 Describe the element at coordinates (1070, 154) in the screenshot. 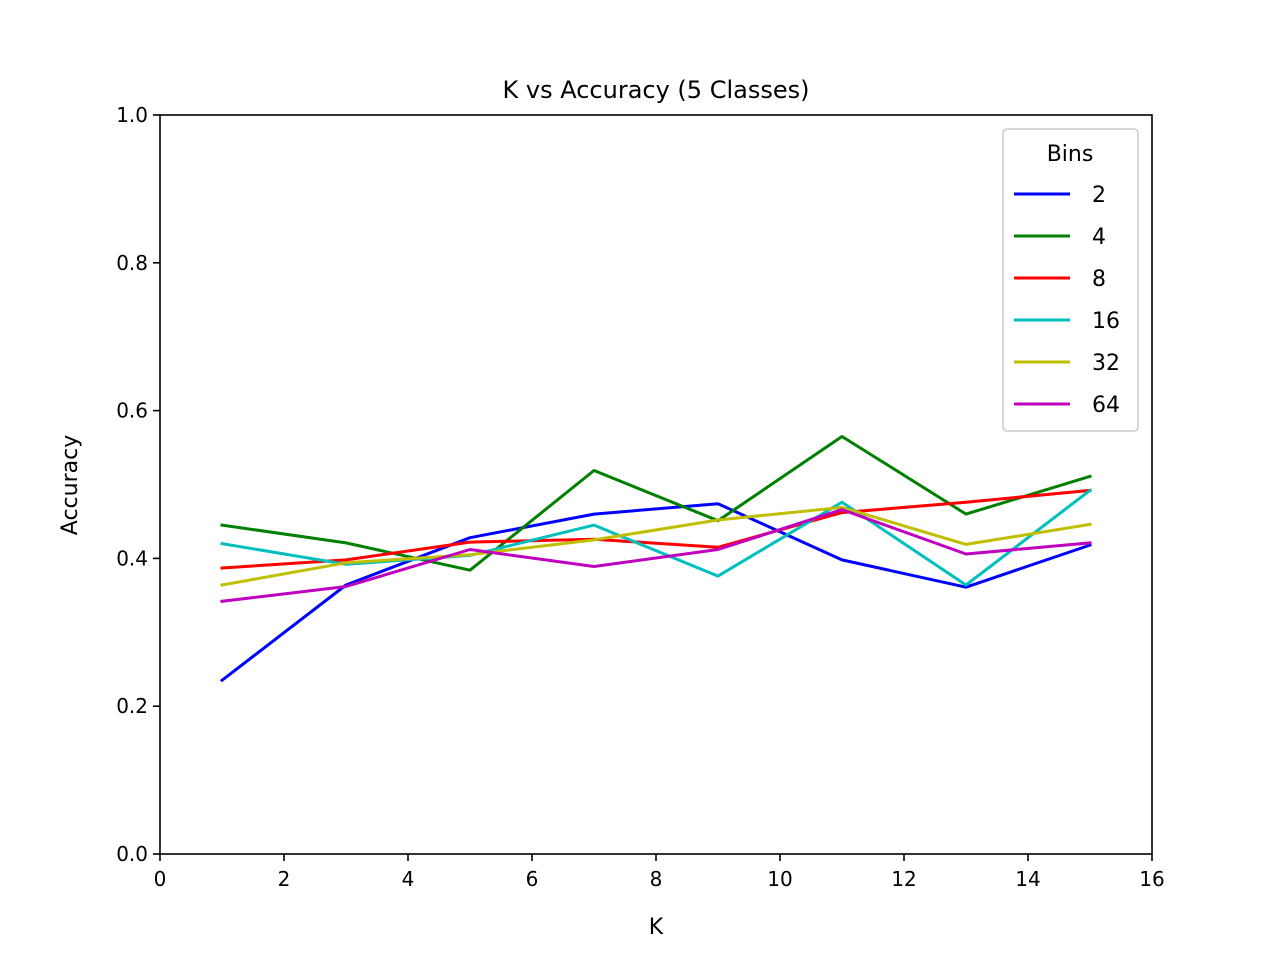

I see `legend-title: Bins` at that location.